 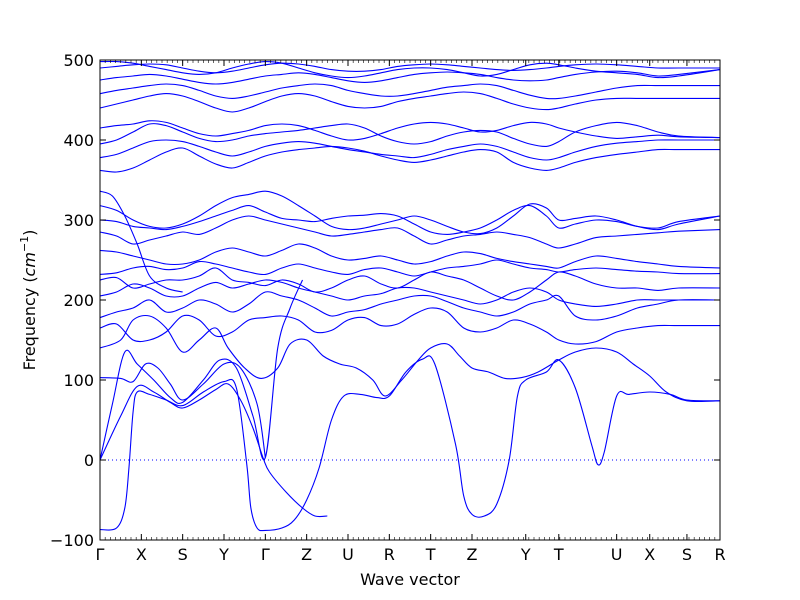 What do you see at coordinates (78, 220) in the screenshot?
I see `y-tick-label: 300` at bounding box center [78, 220].